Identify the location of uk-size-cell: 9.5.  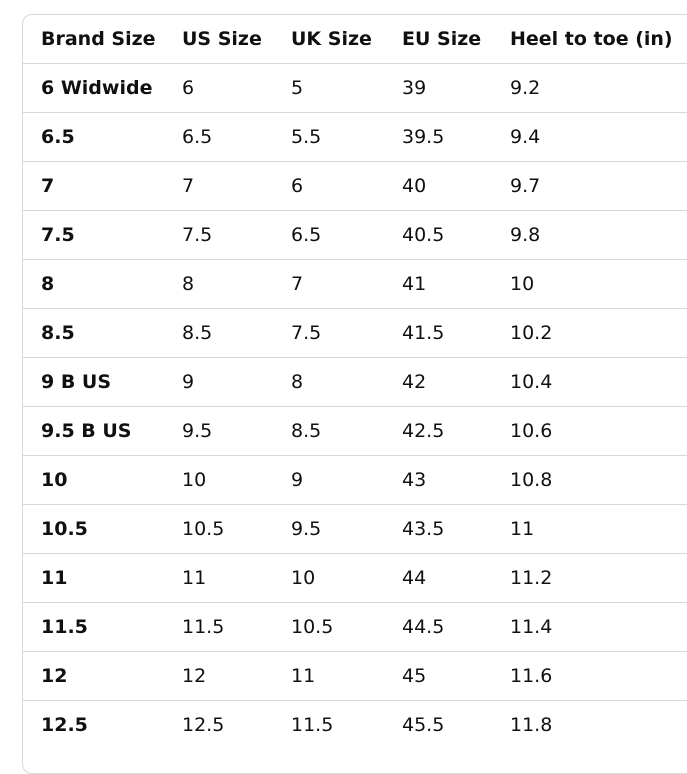
(328, 528).